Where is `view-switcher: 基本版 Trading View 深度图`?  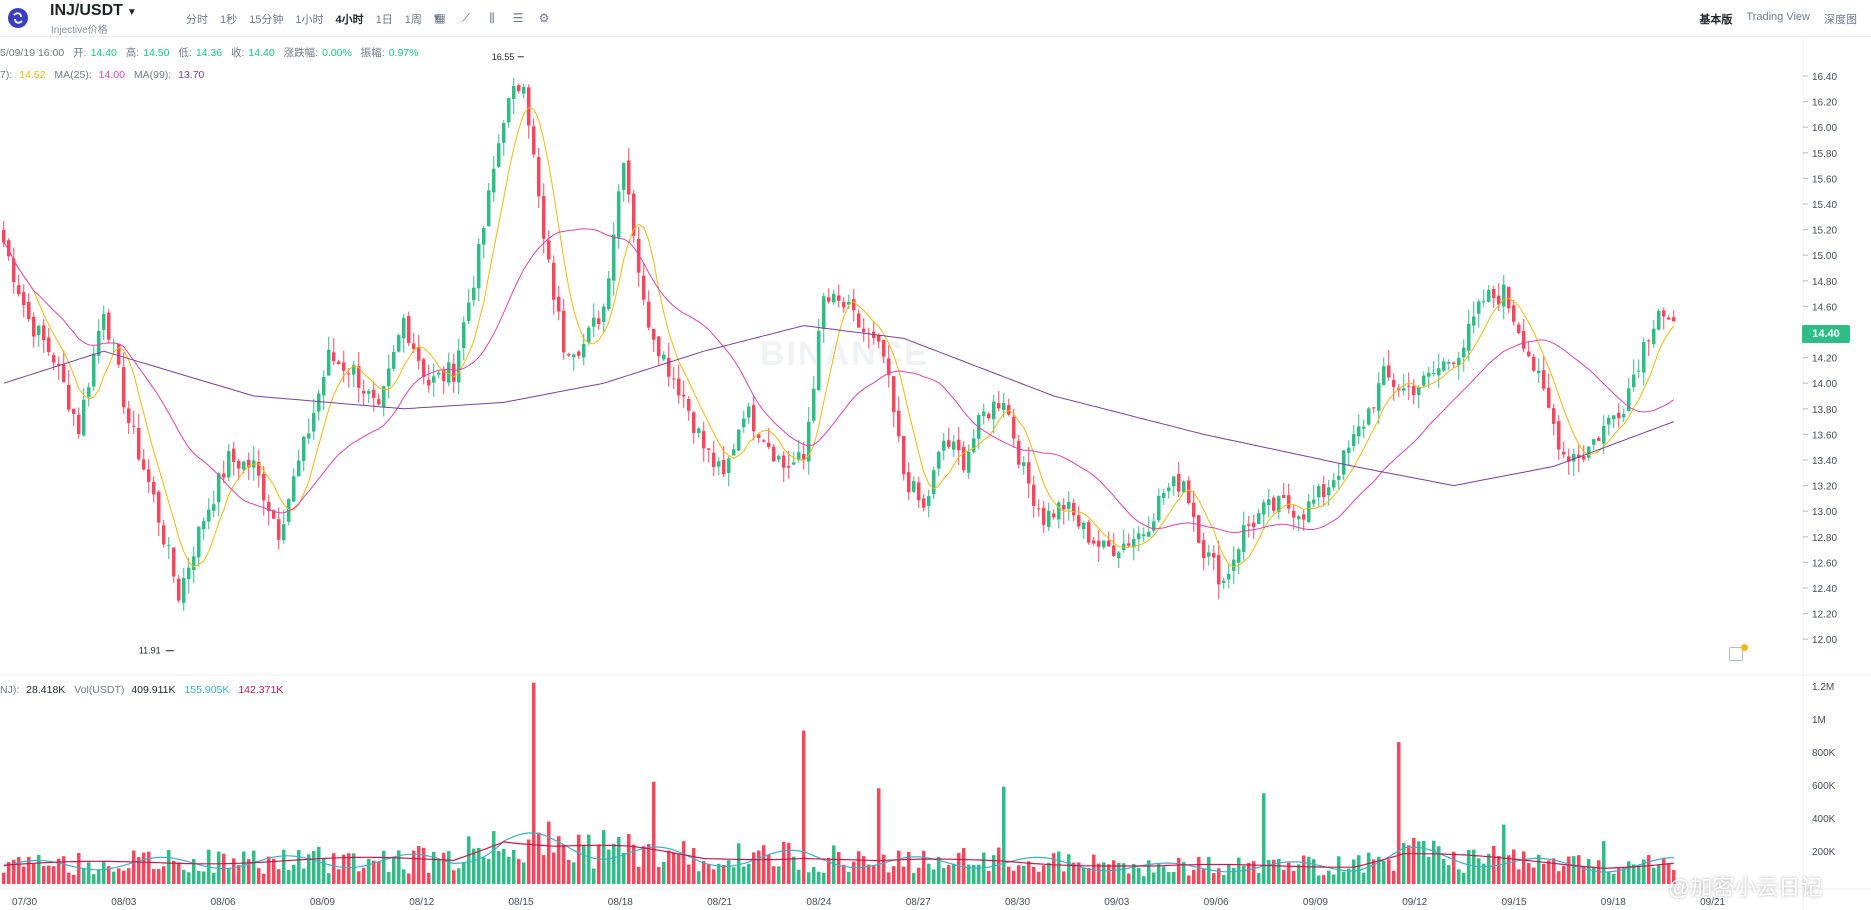 view-switcher: 基本版 Trading View 深度图 is located at coordinates (1785, 19).